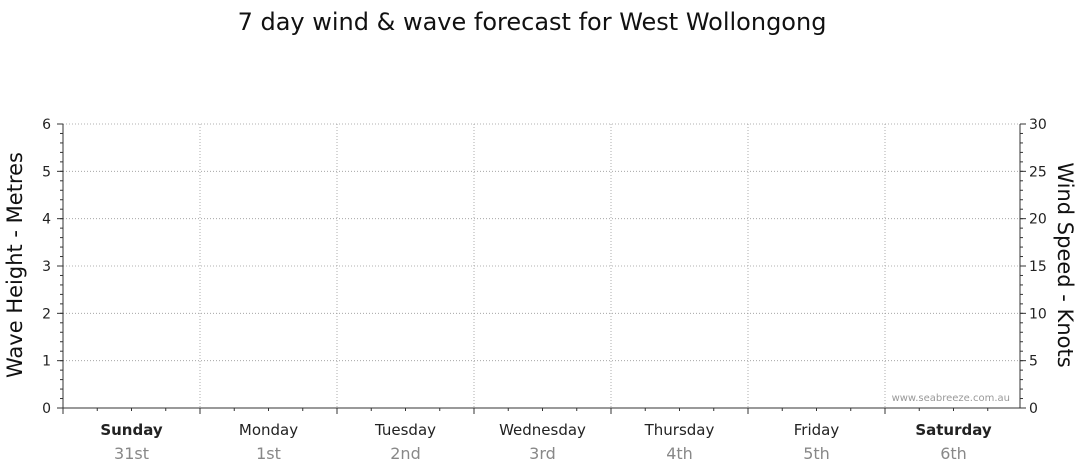  What do you see at coordinates (1033, 362) in the screenshot?
I see `right-tick-label: 5` at bounding box center [1033, 362].